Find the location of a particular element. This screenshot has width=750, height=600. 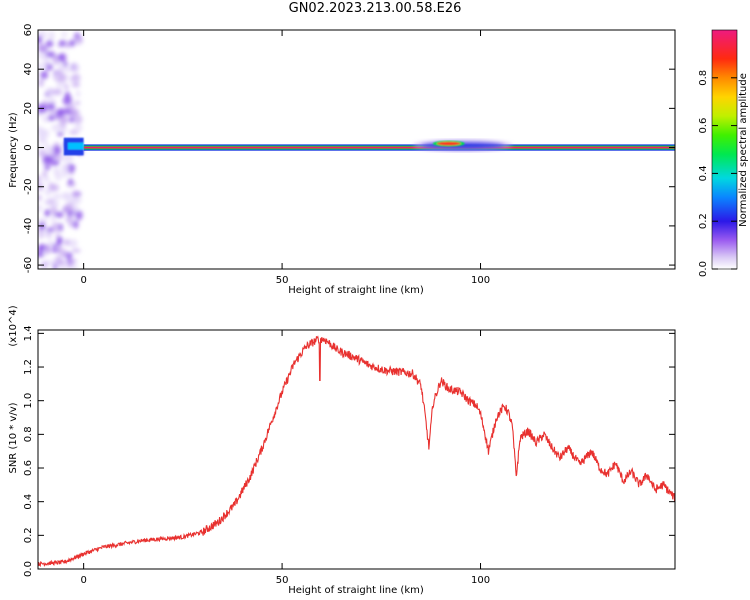

y-tick-label: 1.4 is located at coordinates (28, 333).